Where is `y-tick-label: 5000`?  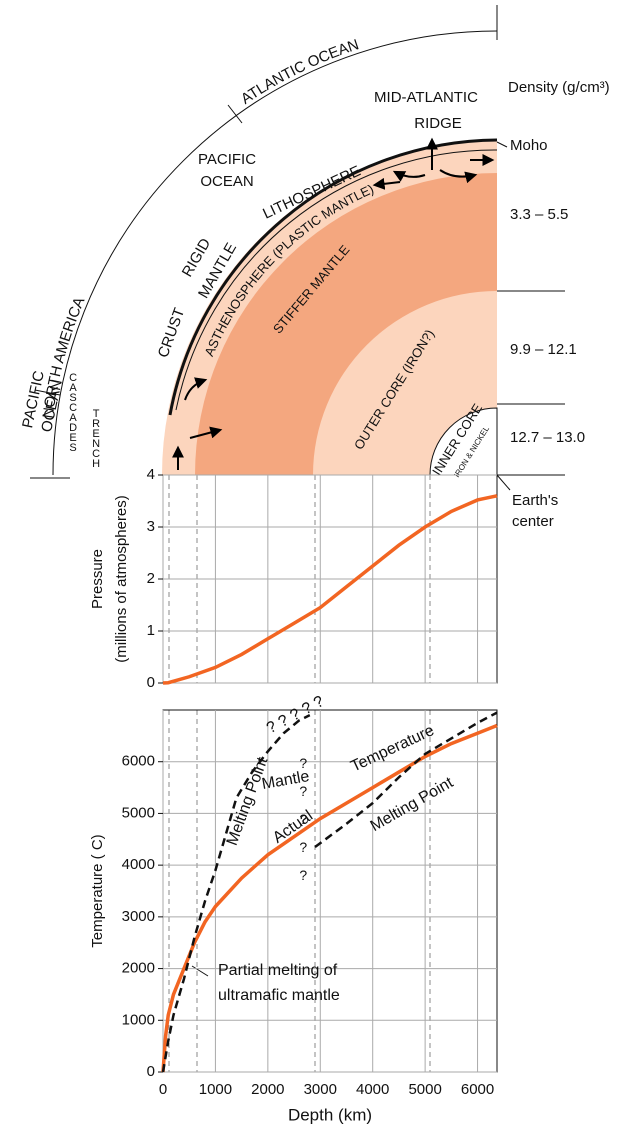
y-tick-label: 5000 is located at coordinates (138, 812).